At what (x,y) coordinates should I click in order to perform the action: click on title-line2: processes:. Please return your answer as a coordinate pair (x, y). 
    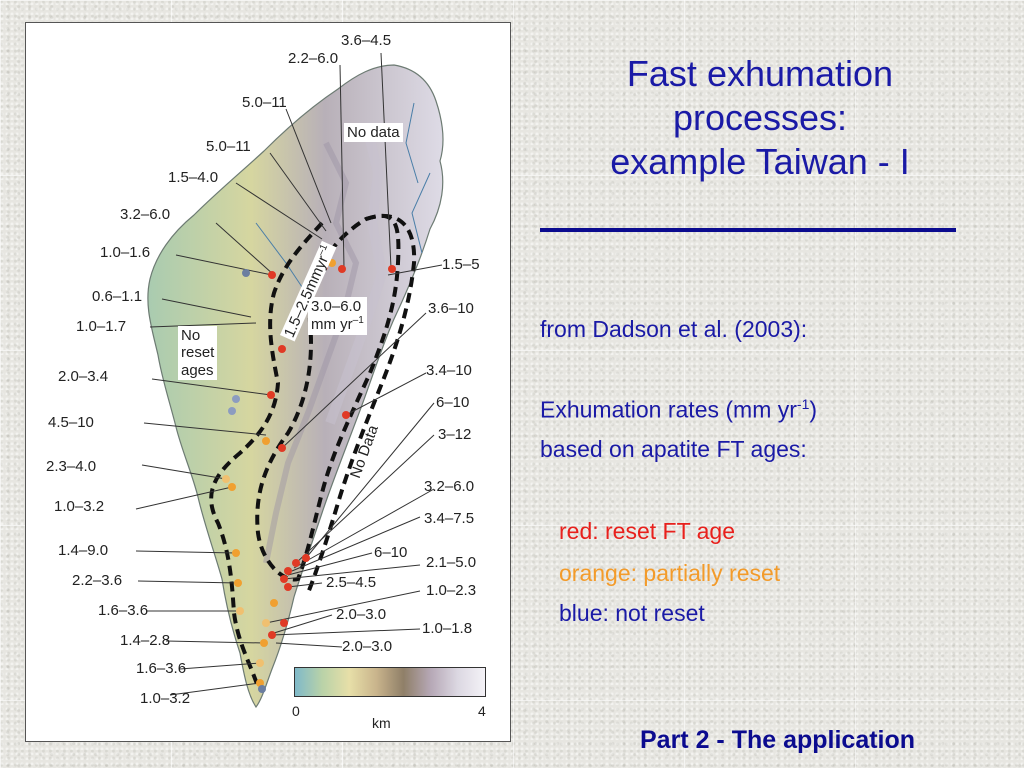
    Looking at the image, I should click on (760, 117).